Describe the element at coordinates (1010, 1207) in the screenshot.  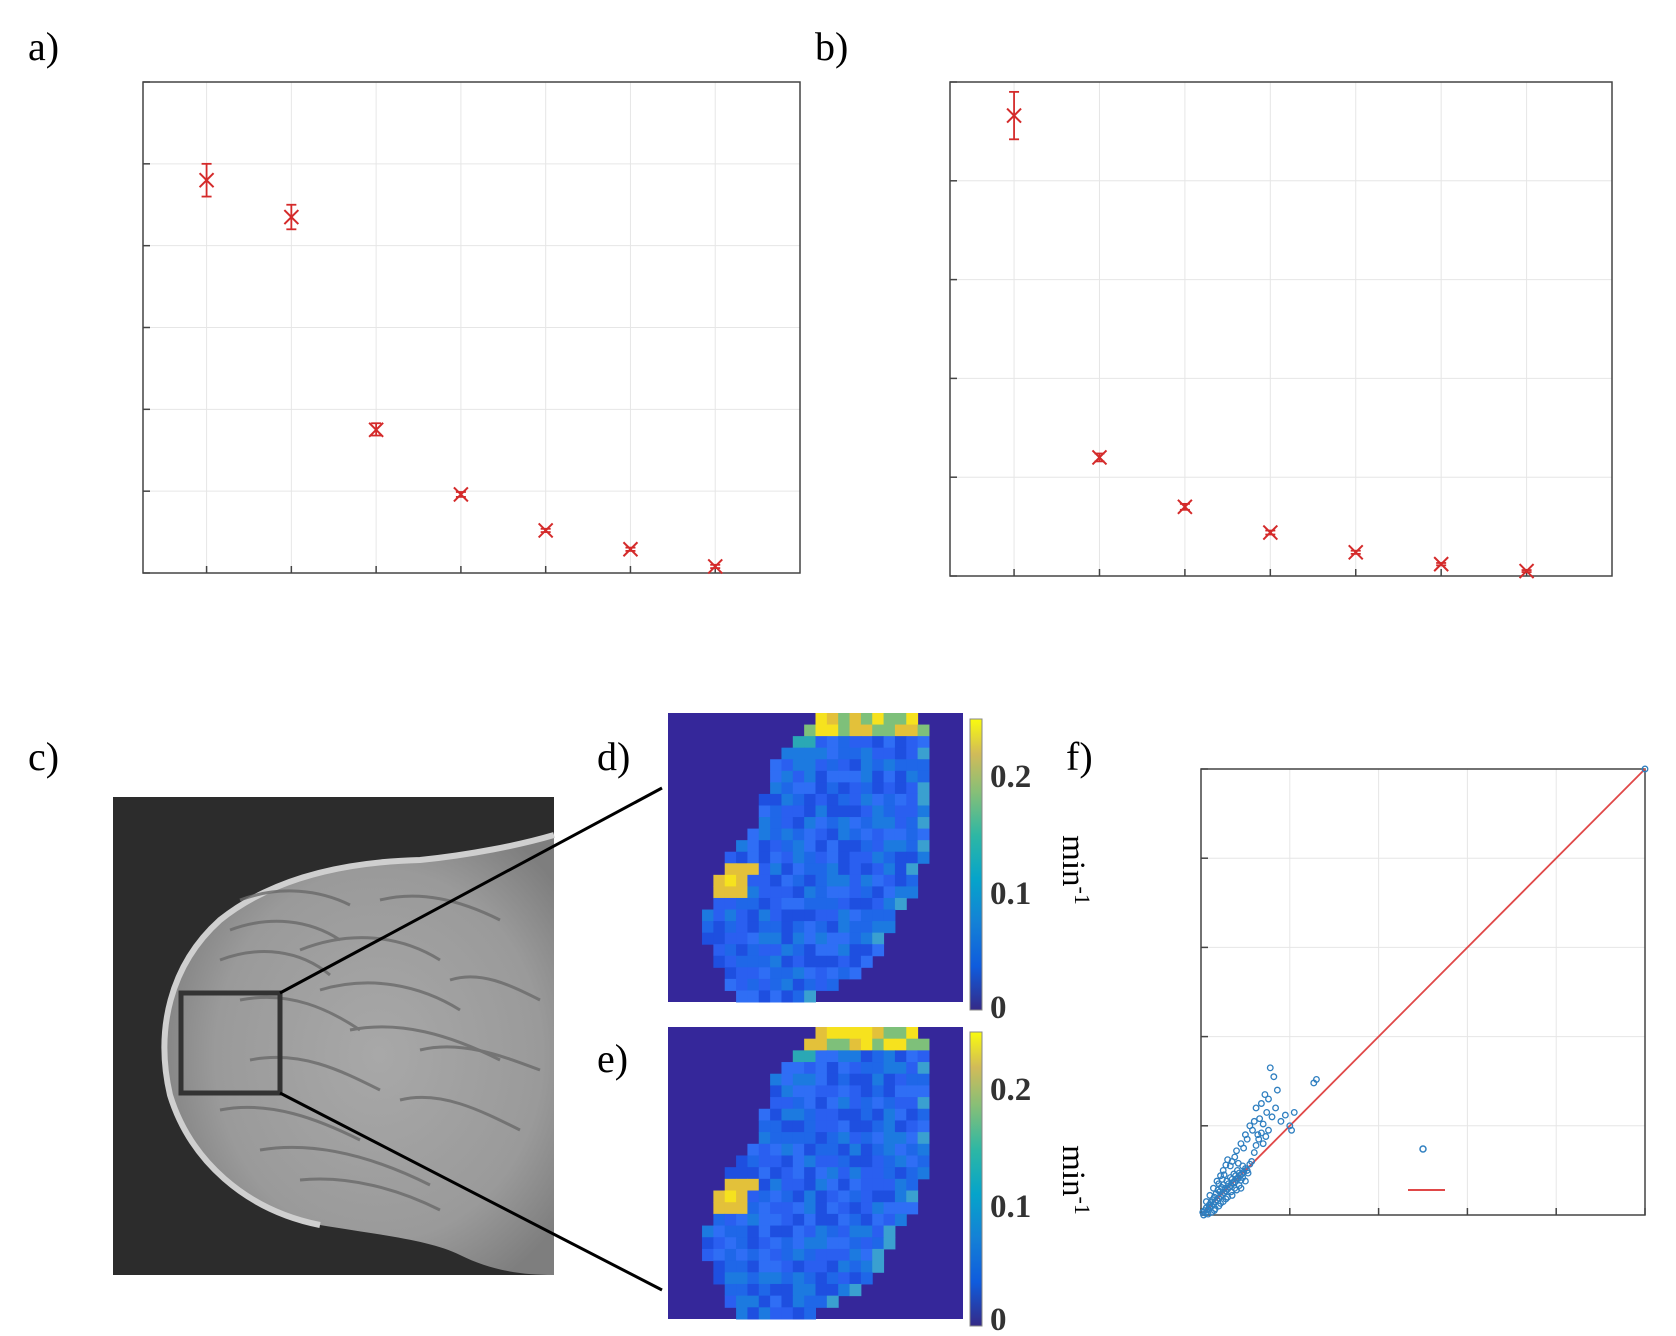
I see `colorbar-e-tick-1: 0.1` at that location.